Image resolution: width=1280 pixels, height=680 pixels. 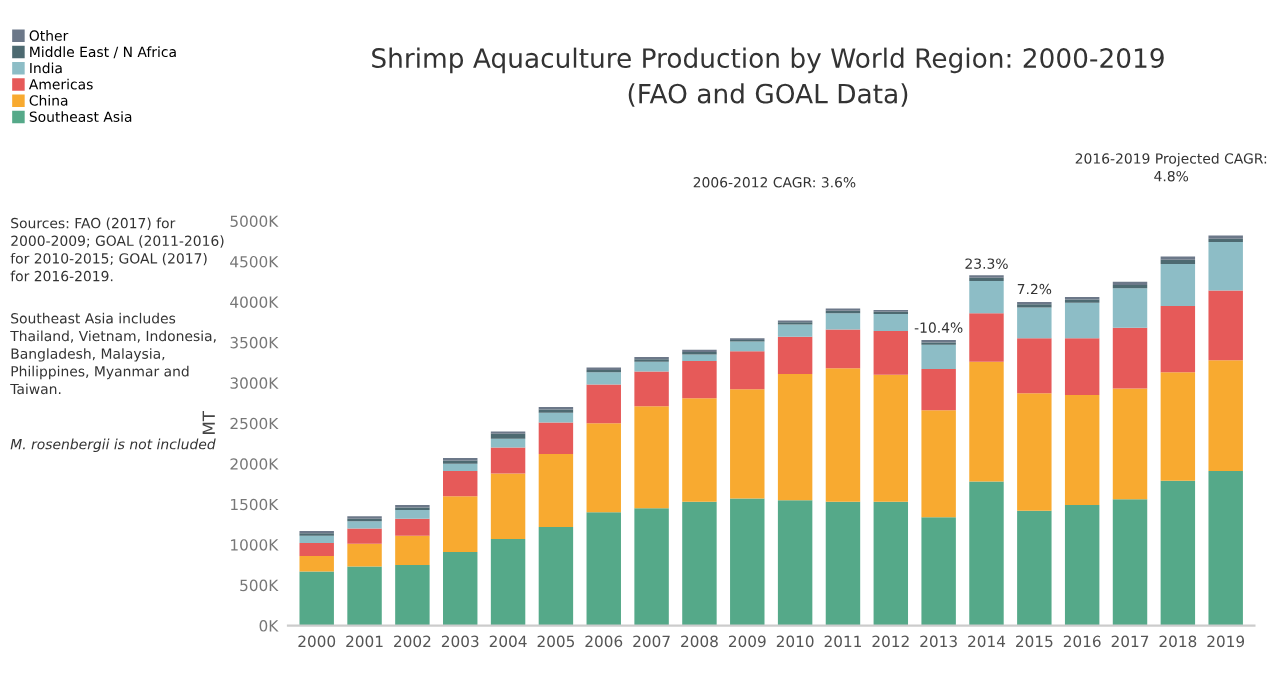 I want to click on y-axis-title: MT, so click(x=208, y=422).